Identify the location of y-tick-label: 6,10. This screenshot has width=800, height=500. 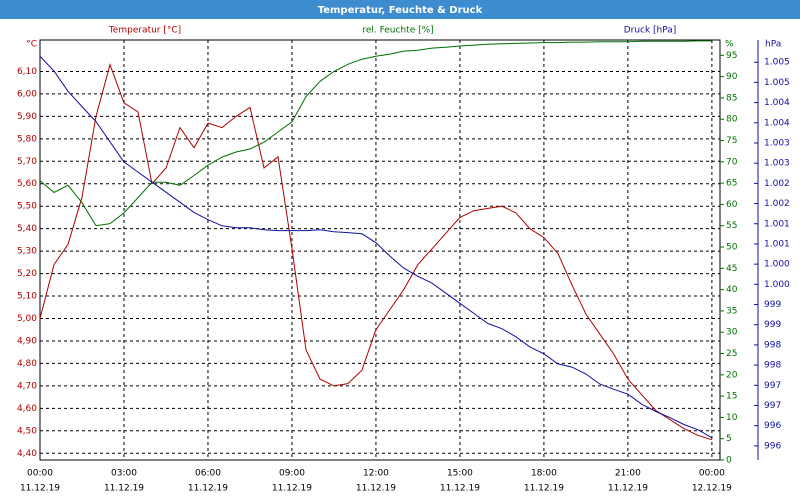
(27, 72).